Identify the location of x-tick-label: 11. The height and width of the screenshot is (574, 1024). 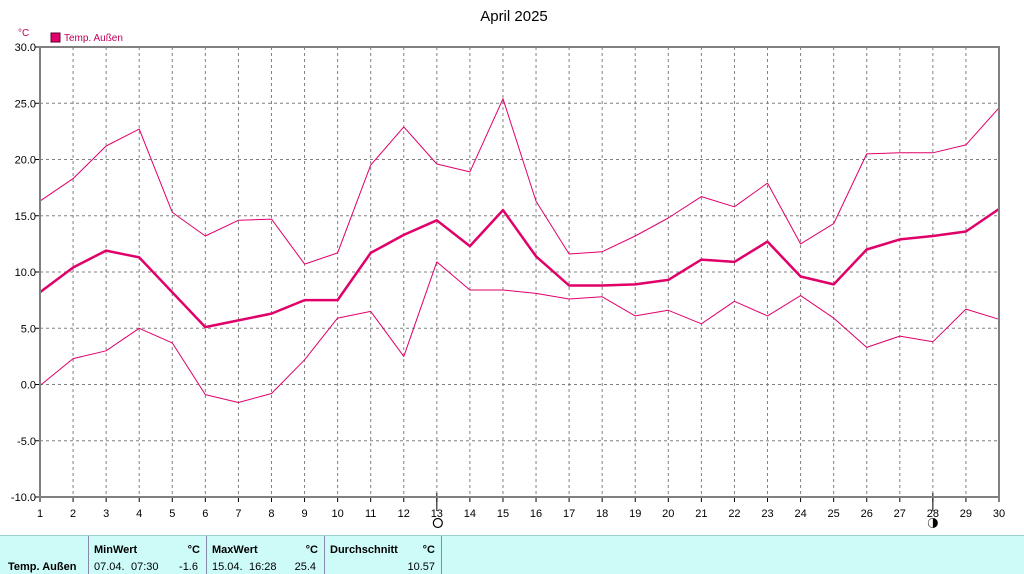
(370, 514).